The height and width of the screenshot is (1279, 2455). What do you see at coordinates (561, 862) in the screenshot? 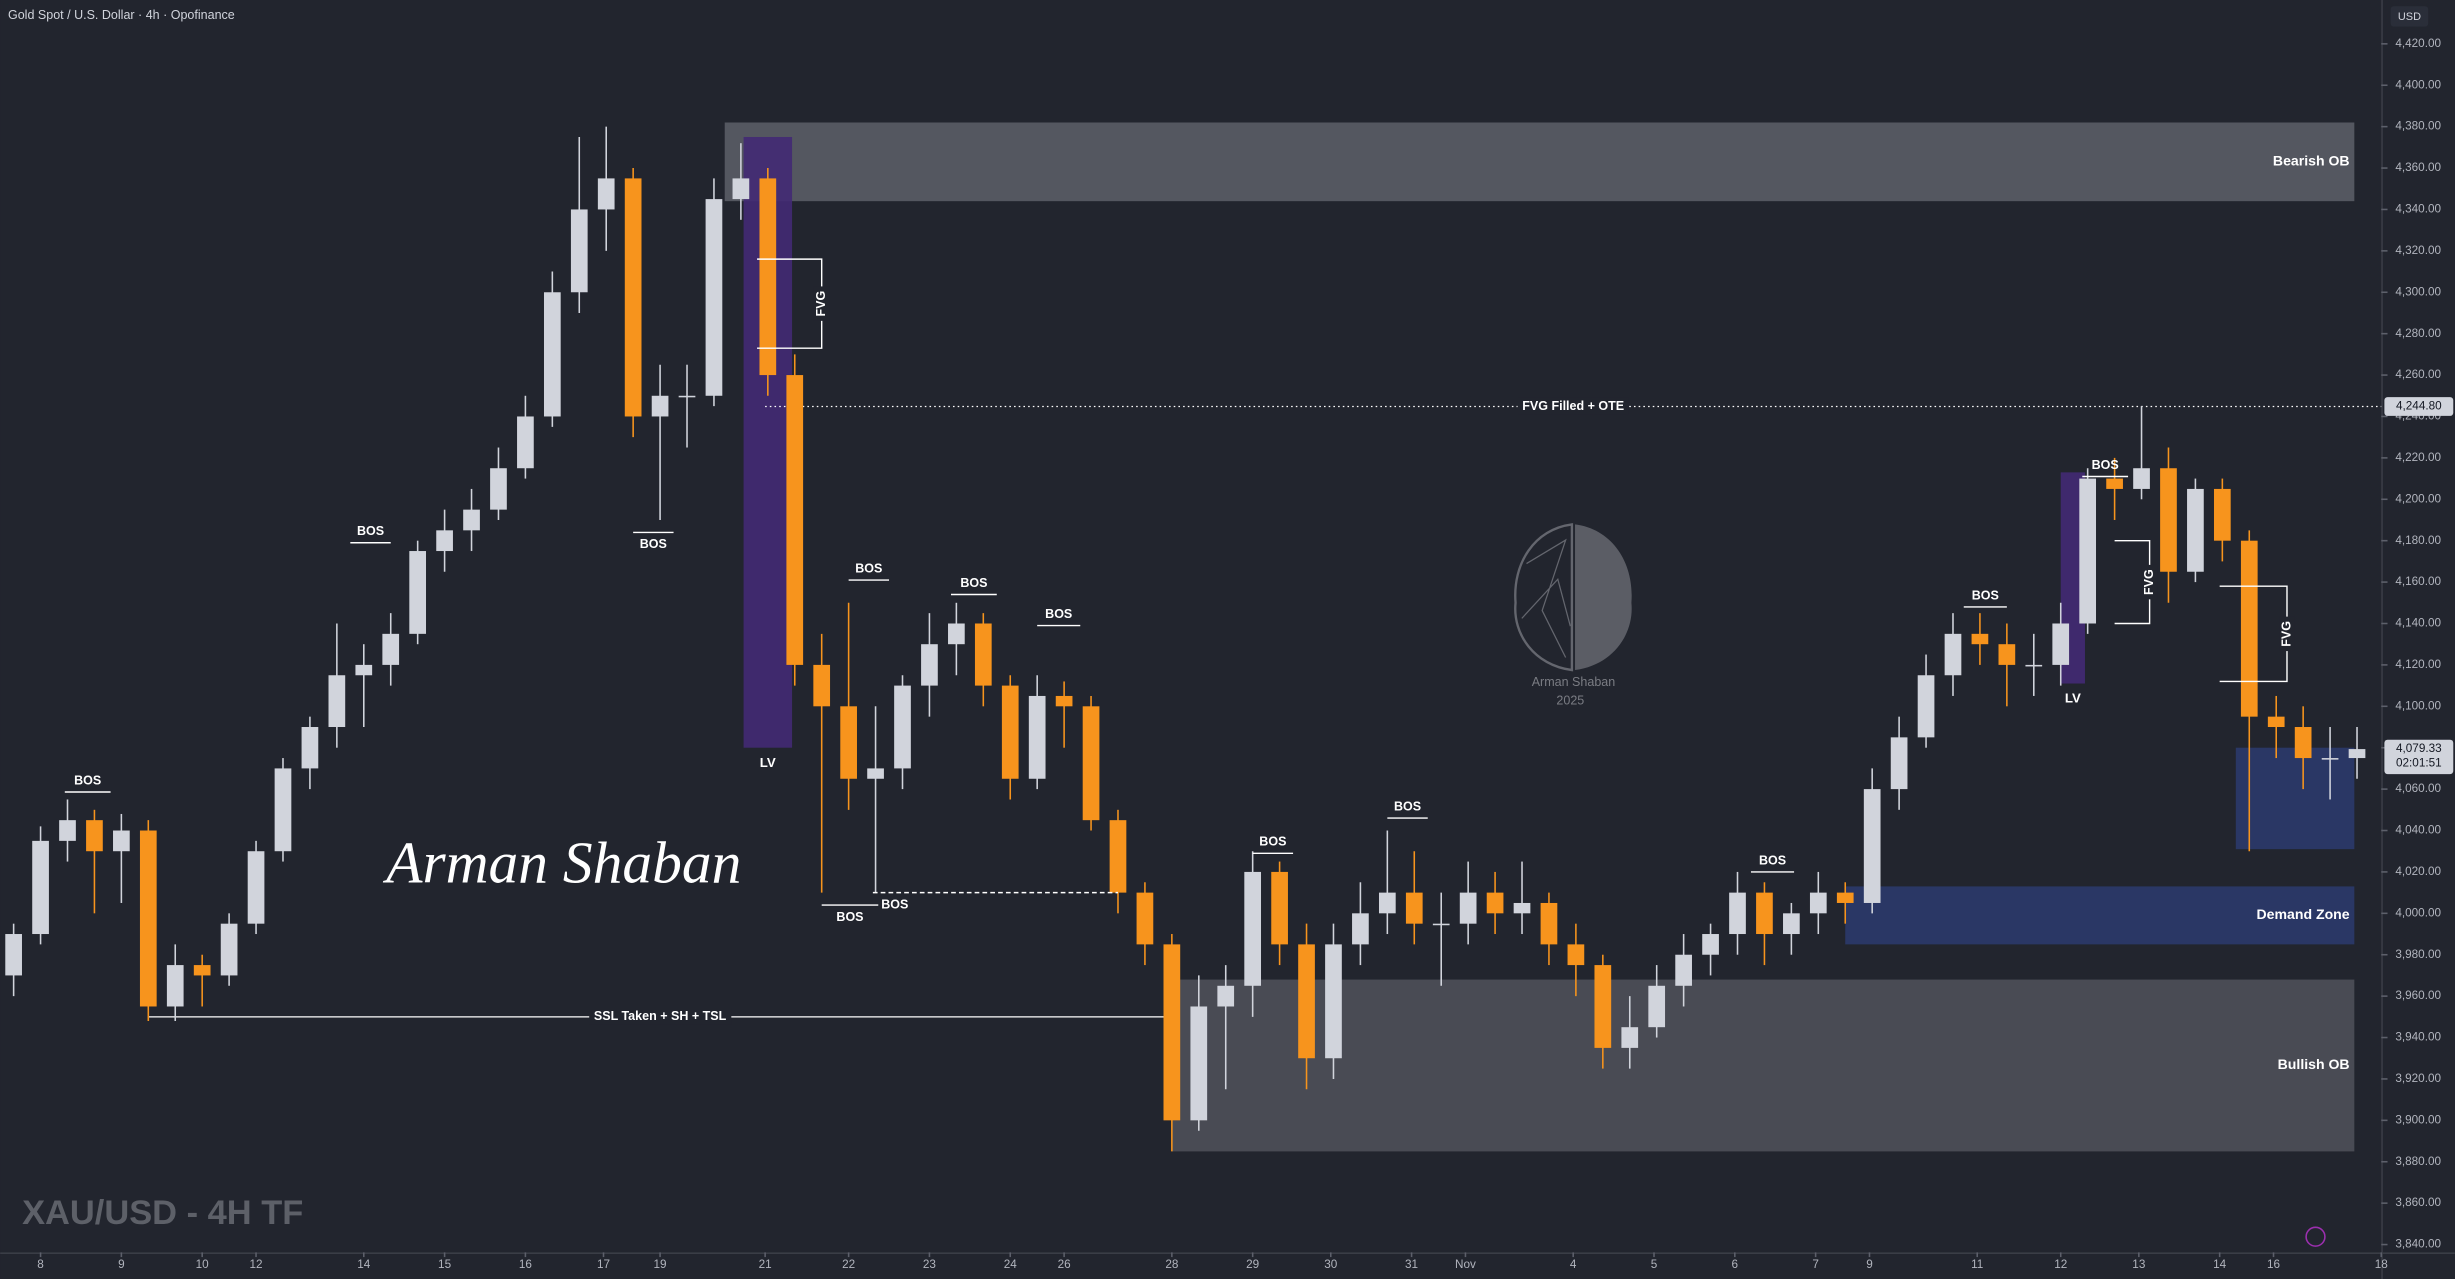
I see `watermark-signature: Arman Shaban` at bounding box center [561, 862].